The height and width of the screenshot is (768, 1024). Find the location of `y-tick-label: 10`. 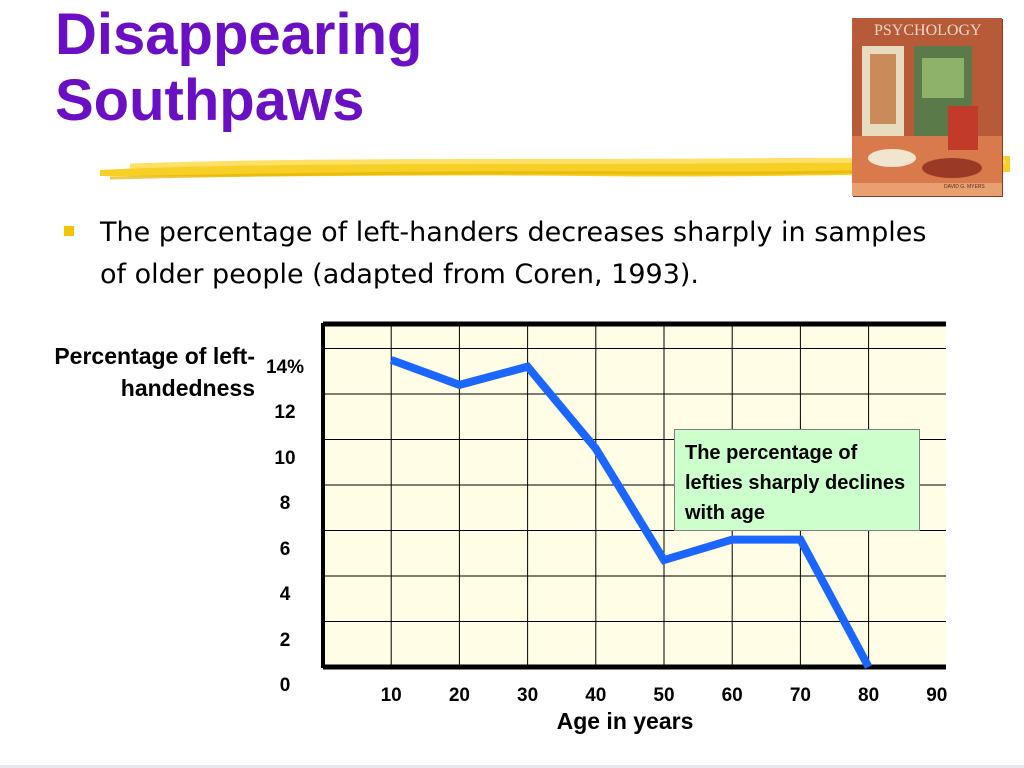

y-tick-label: 10 is located at coordinates (285, 458).